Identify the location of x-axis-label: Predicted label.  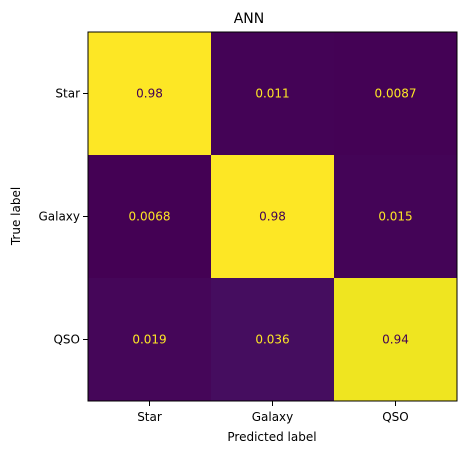
(271, 437).